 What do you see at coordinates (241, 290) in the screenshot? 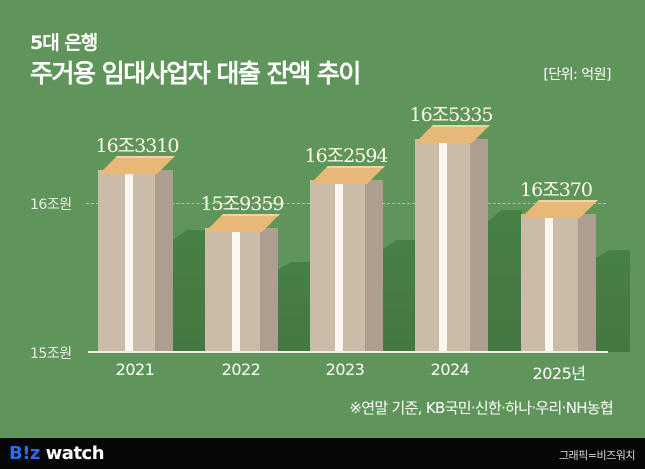
I see `bar-2022` at bounding box center [241, 290].